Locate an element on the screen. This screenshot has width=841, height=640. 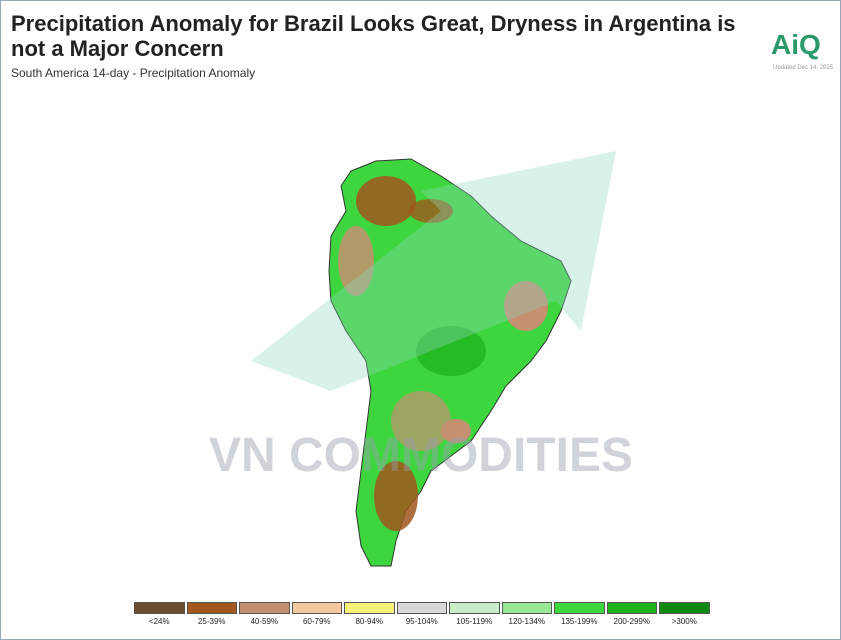
legend-item: 135-199% is located at coordinates (579, 614).